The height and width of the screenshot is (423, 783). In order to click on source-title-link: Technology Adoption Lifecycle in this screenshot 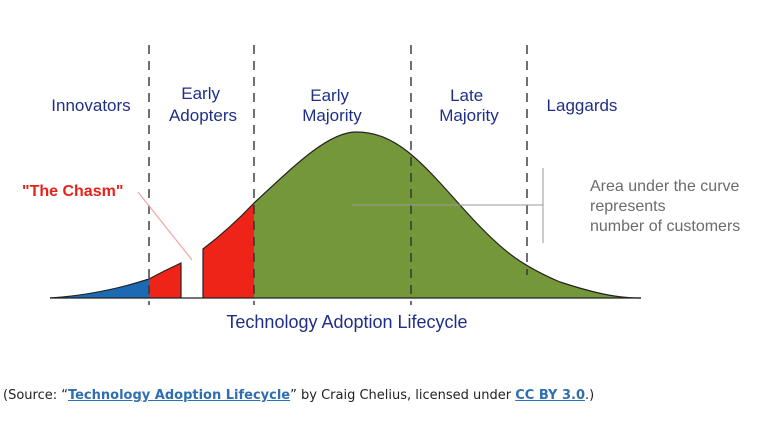, I will do `click(179, 395)`.